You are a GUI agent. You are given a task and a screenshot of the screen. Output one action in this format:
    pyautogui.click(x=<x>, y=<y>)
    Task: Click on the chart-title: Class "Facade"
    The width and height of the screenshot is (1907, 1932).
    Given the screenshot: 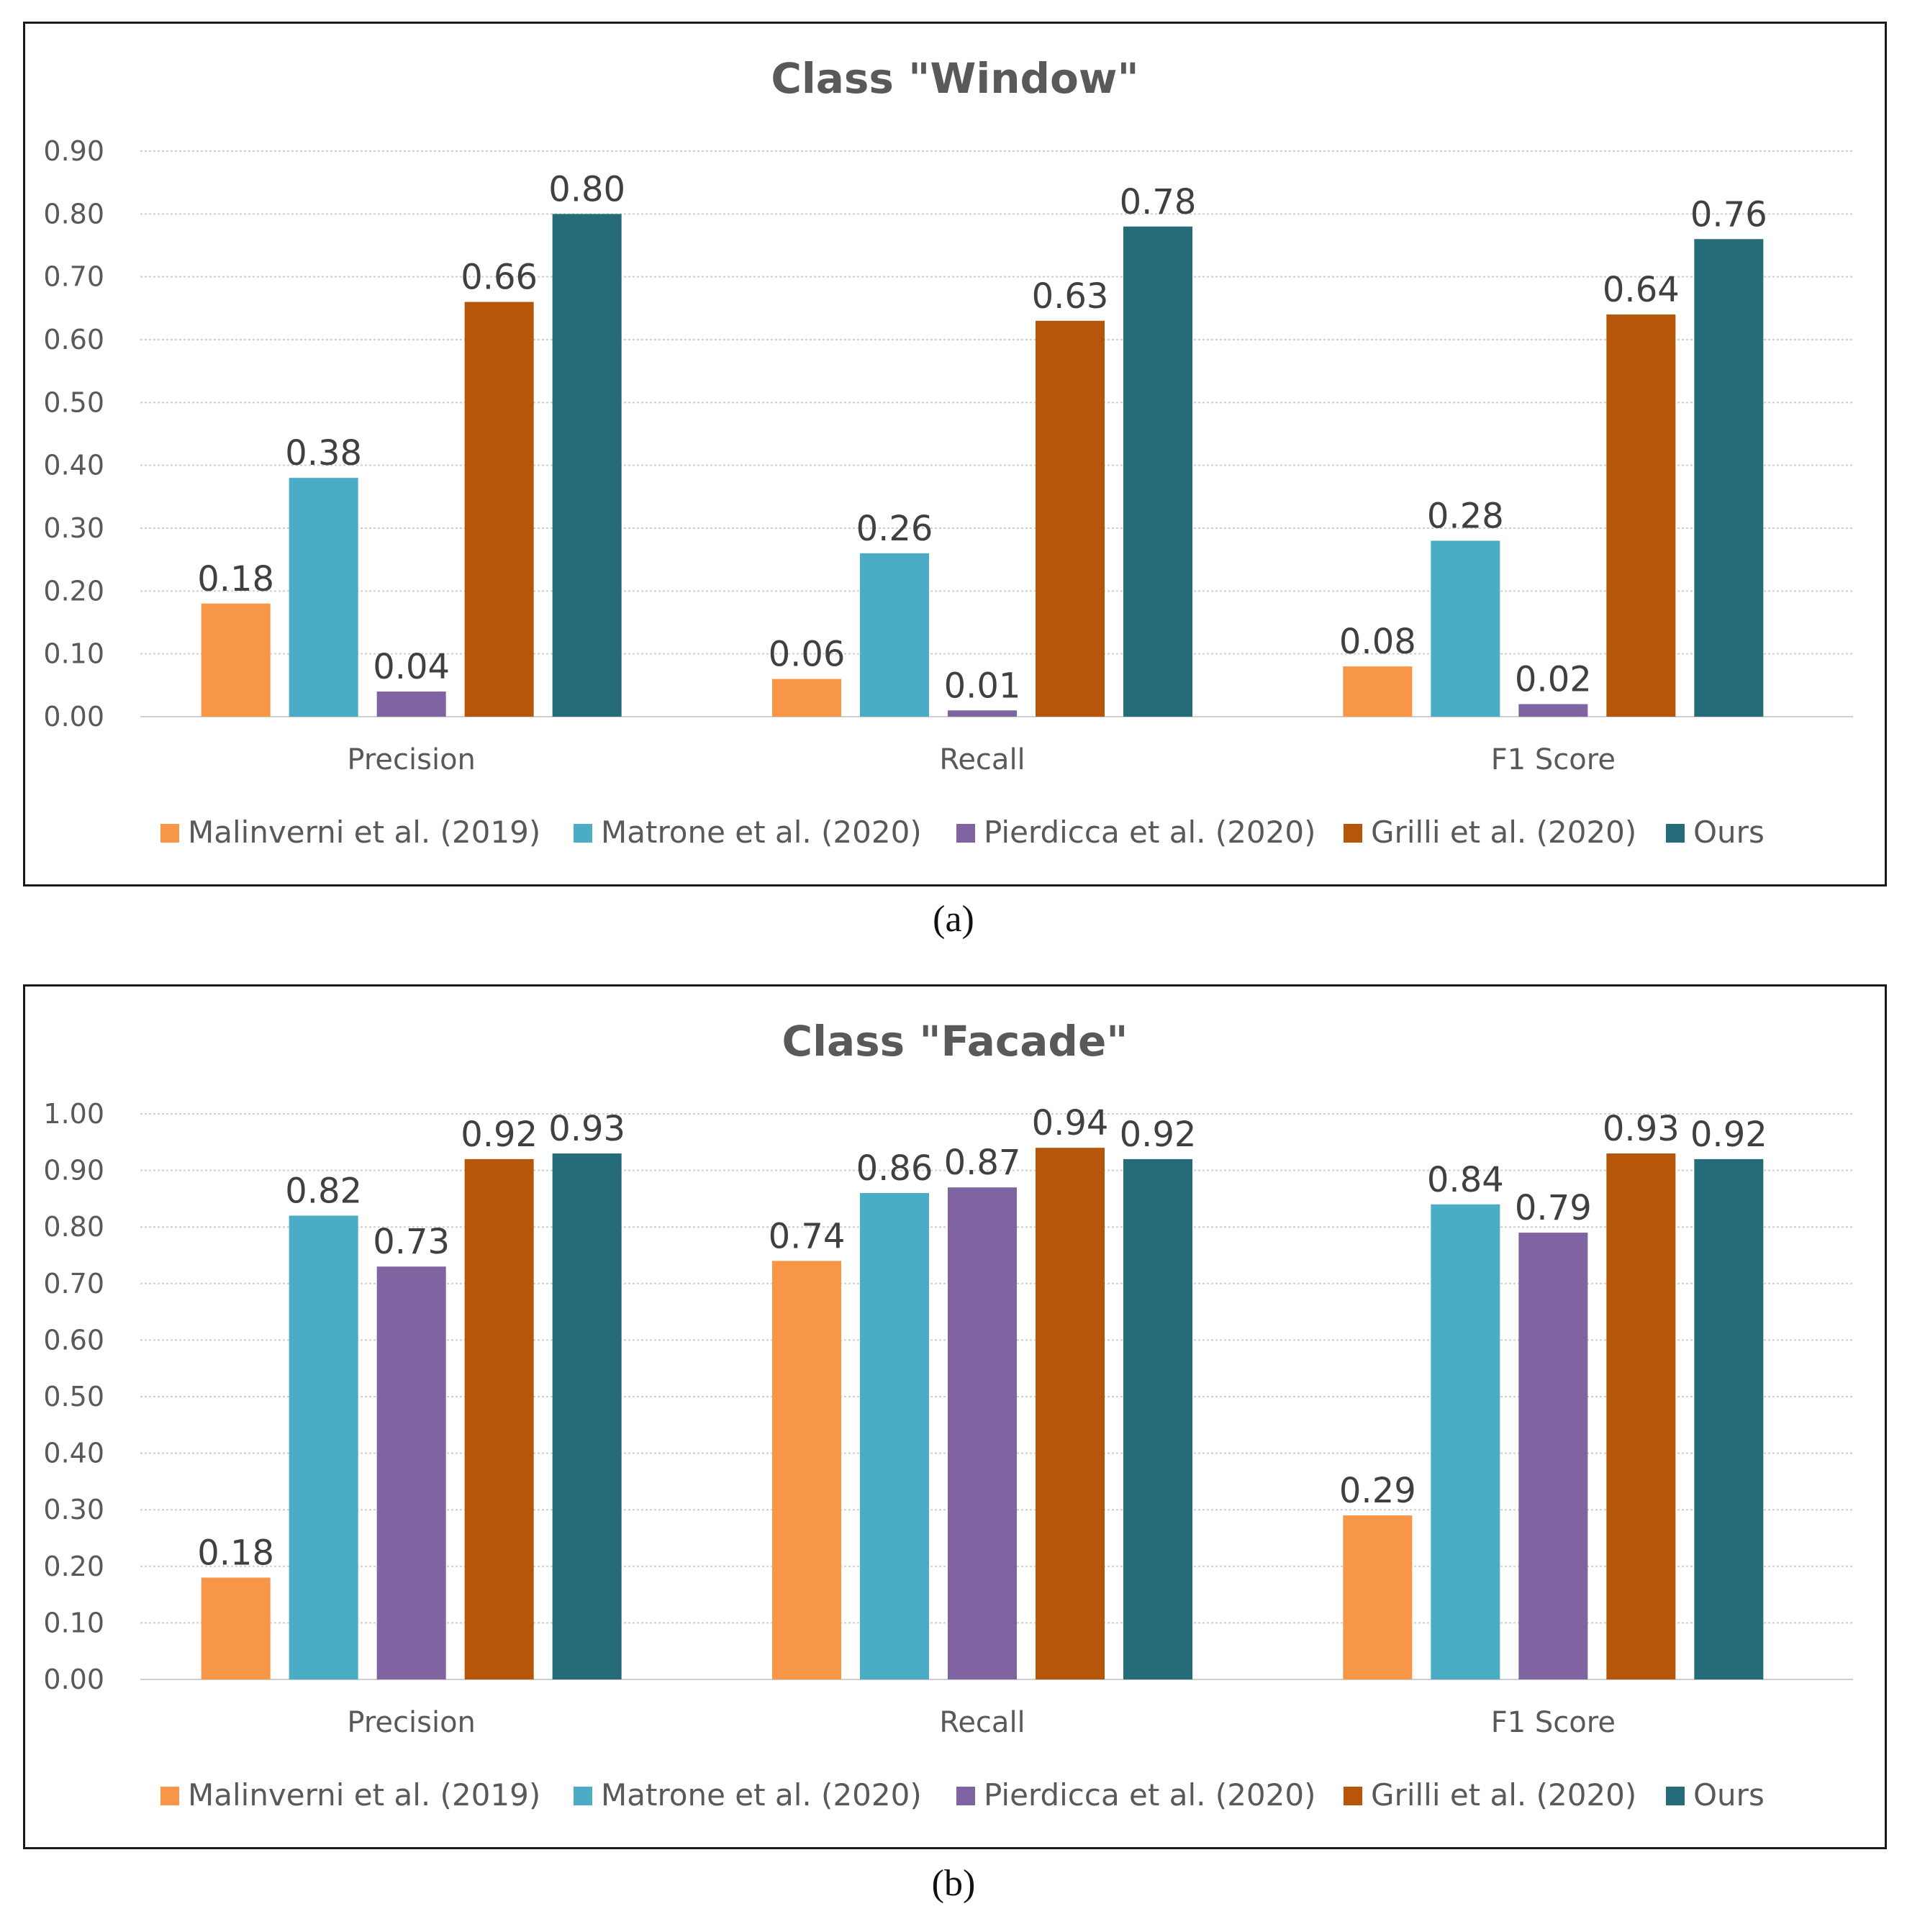 What is the action you would take?
    pyautogui.click(x=955, y=1041)
    